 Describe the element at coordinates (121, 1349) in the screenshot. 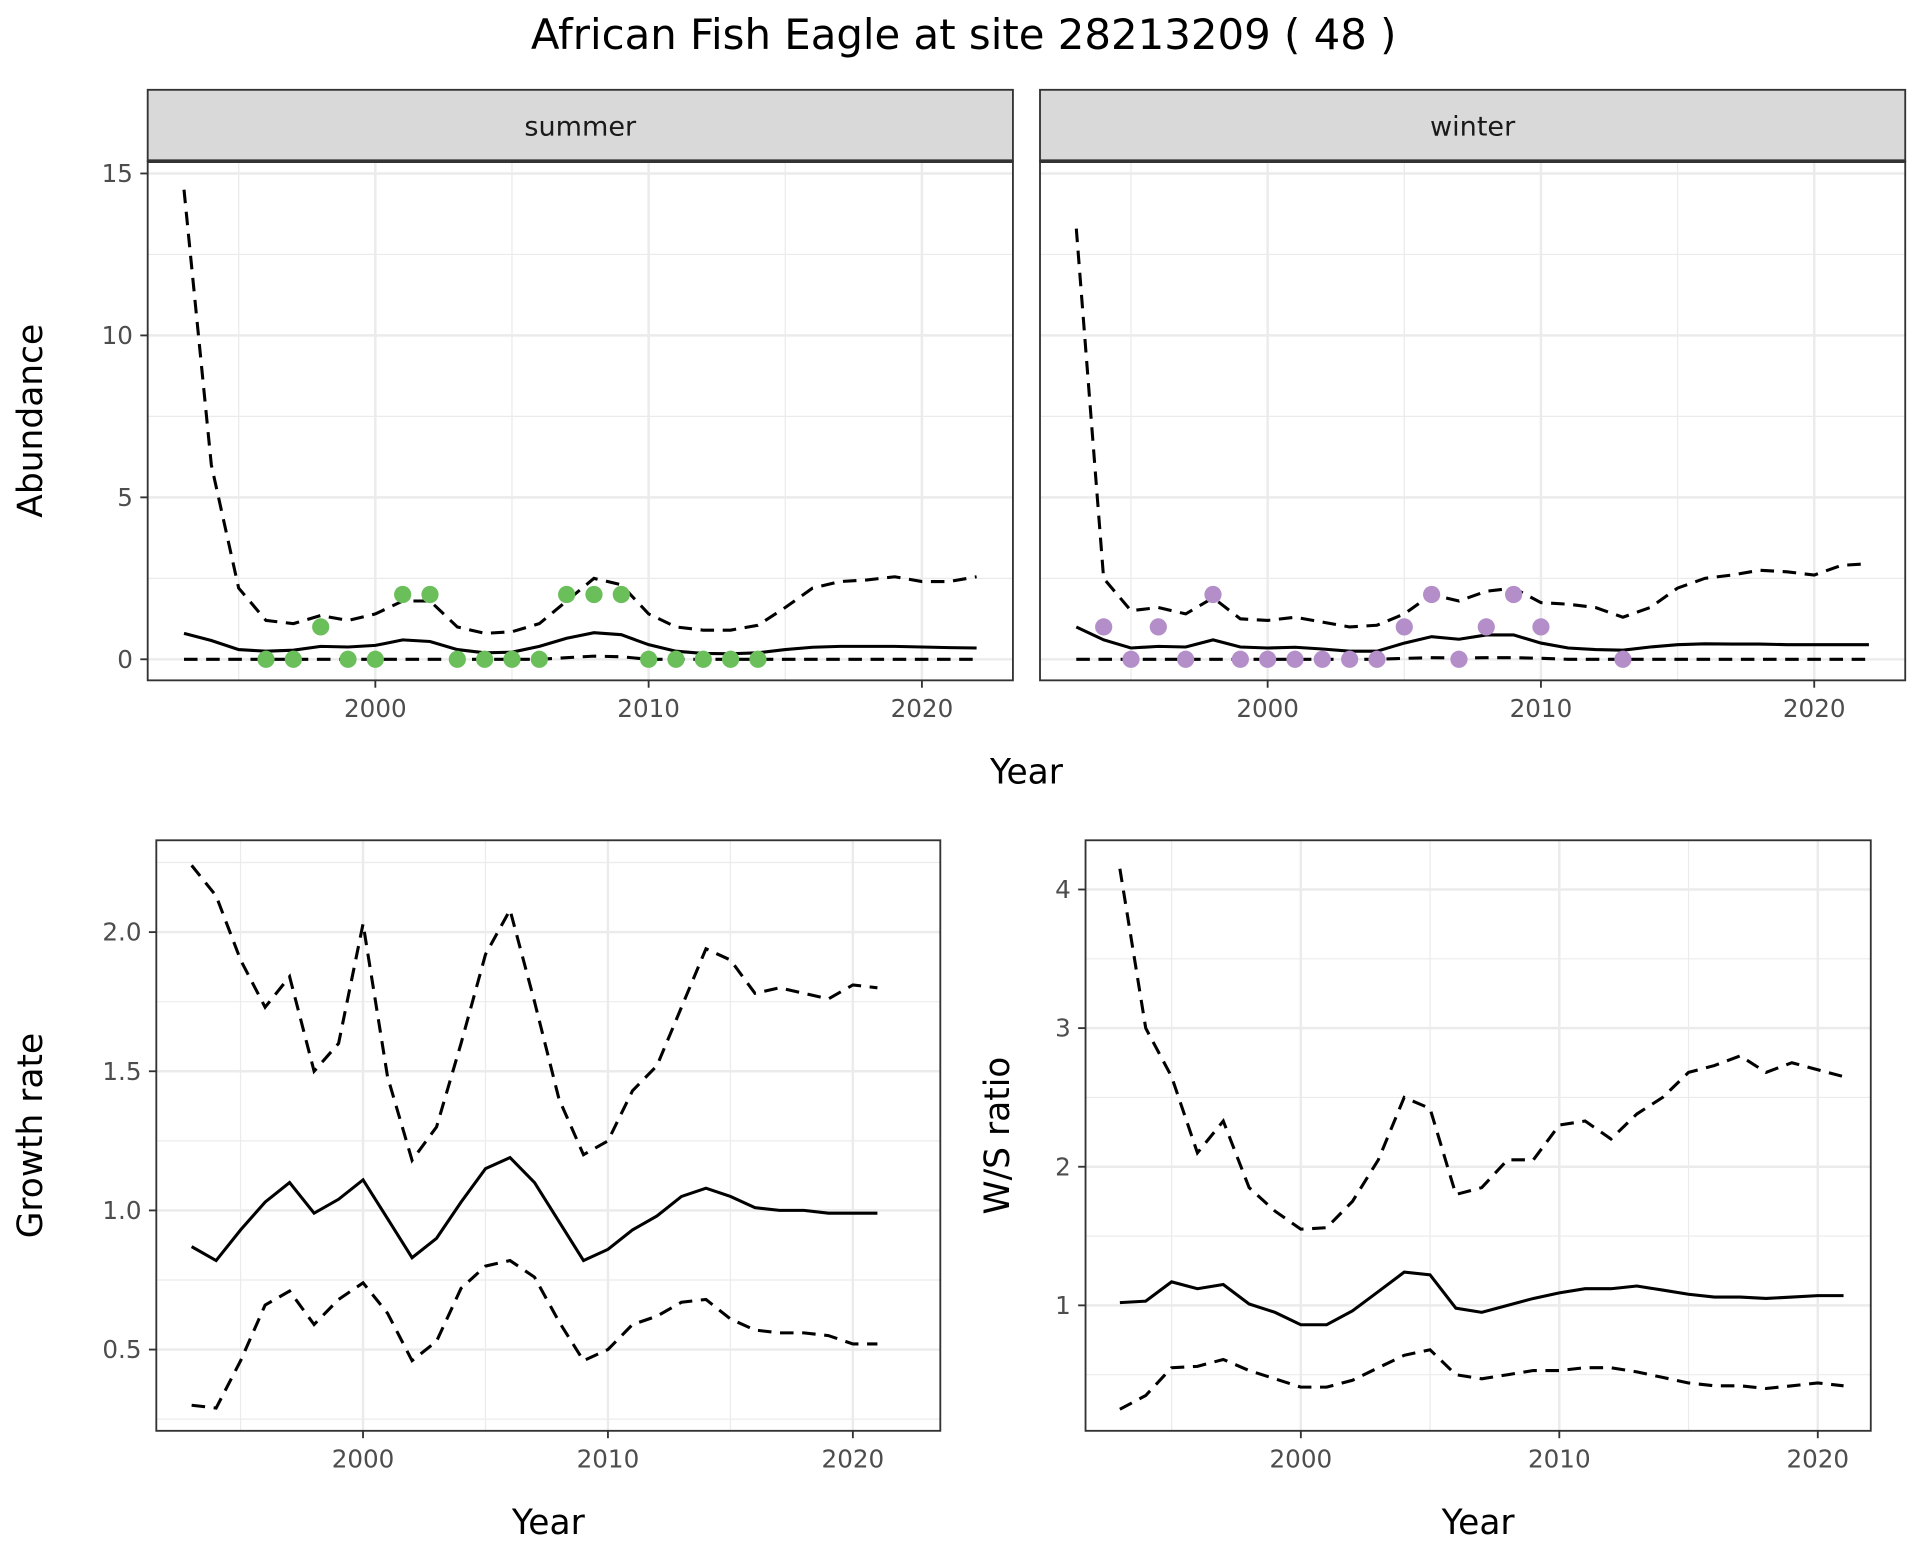

I see `y-tick-label: 0.5` at that location.